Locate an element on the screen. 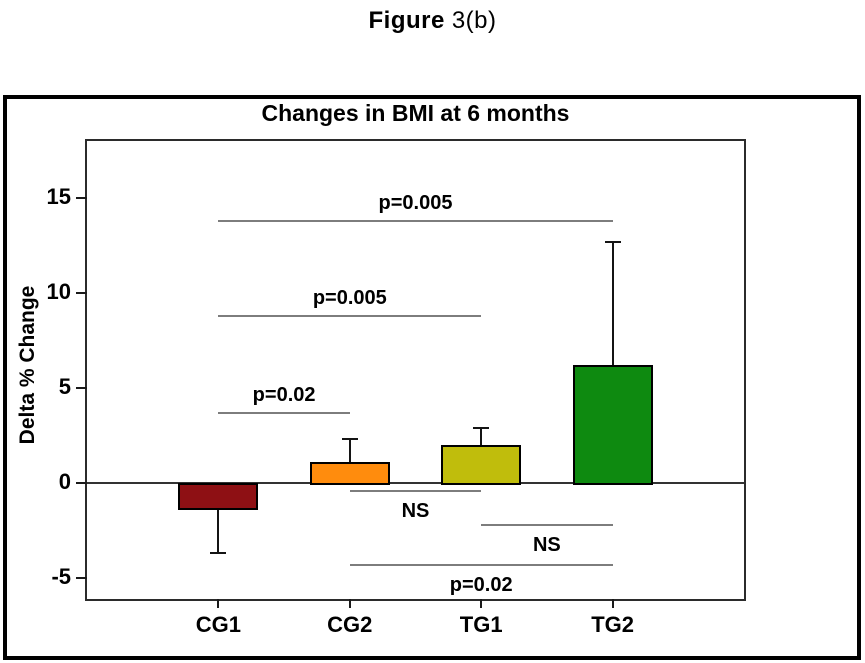  bar-tg1 is located at coordinates (481, 465).